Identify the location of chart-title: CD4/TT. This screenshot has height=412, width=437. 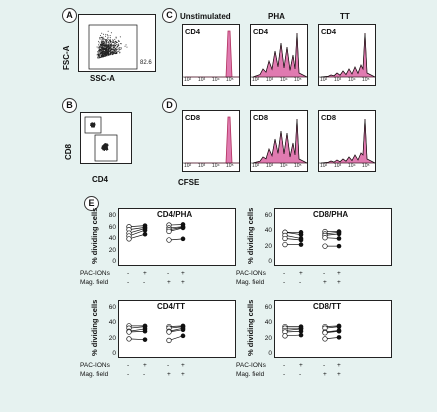
(171, 306).